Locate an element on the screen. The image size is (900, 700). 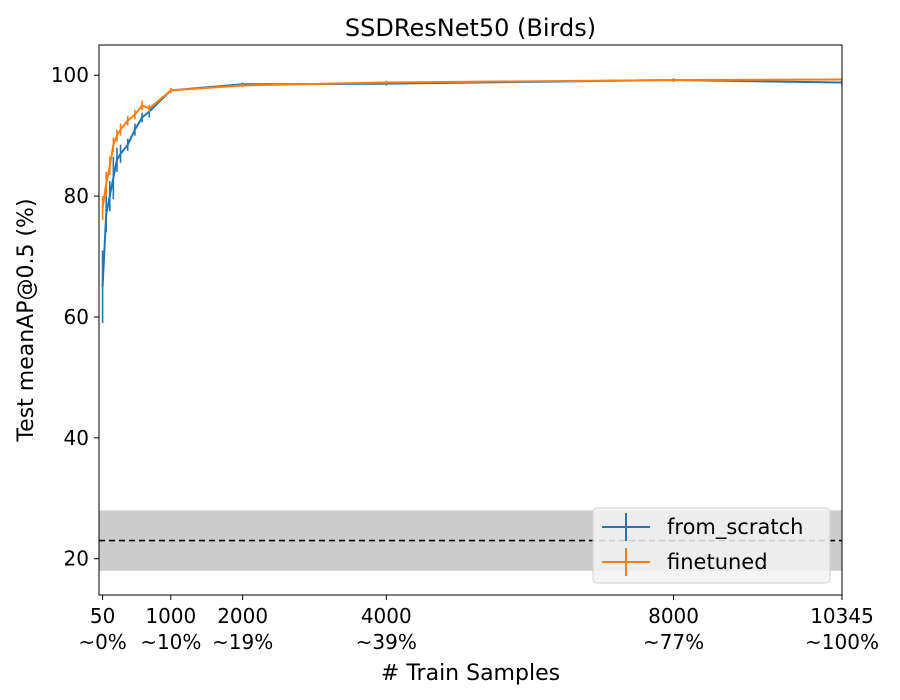
x-tick-sublabel: ~0% is located at coordinates (102, 642).